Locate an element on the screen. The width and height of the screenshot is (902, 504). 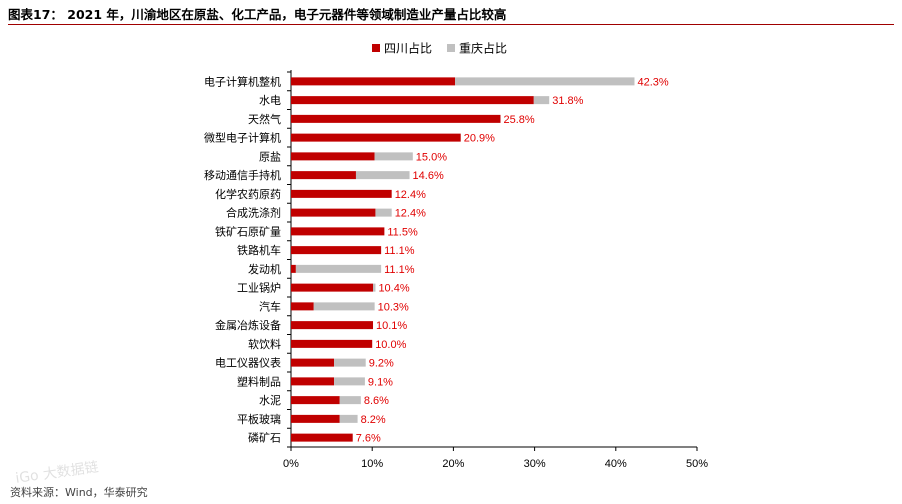
x-tick-label: 30% is located at coordinates (535, 464).